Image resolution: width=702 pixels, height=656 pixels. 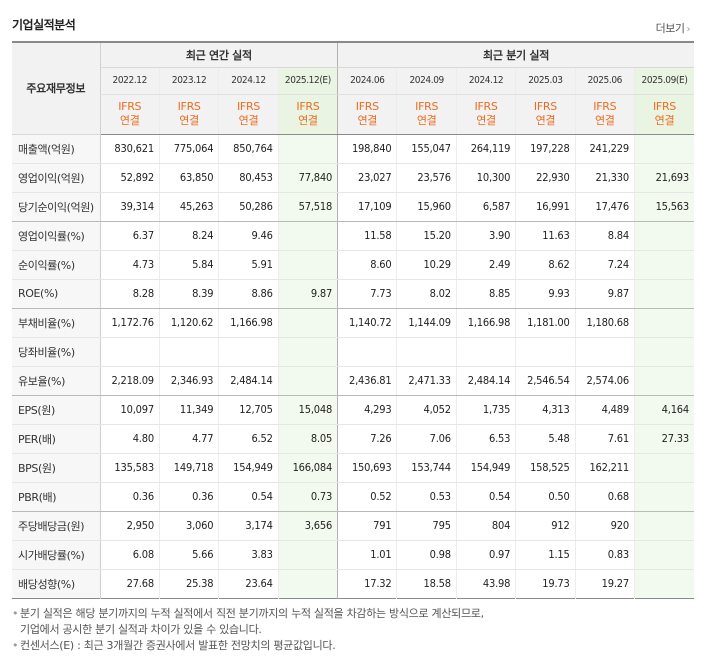 I want to click on table-cell: 0.53, so click(x=426, y=497).